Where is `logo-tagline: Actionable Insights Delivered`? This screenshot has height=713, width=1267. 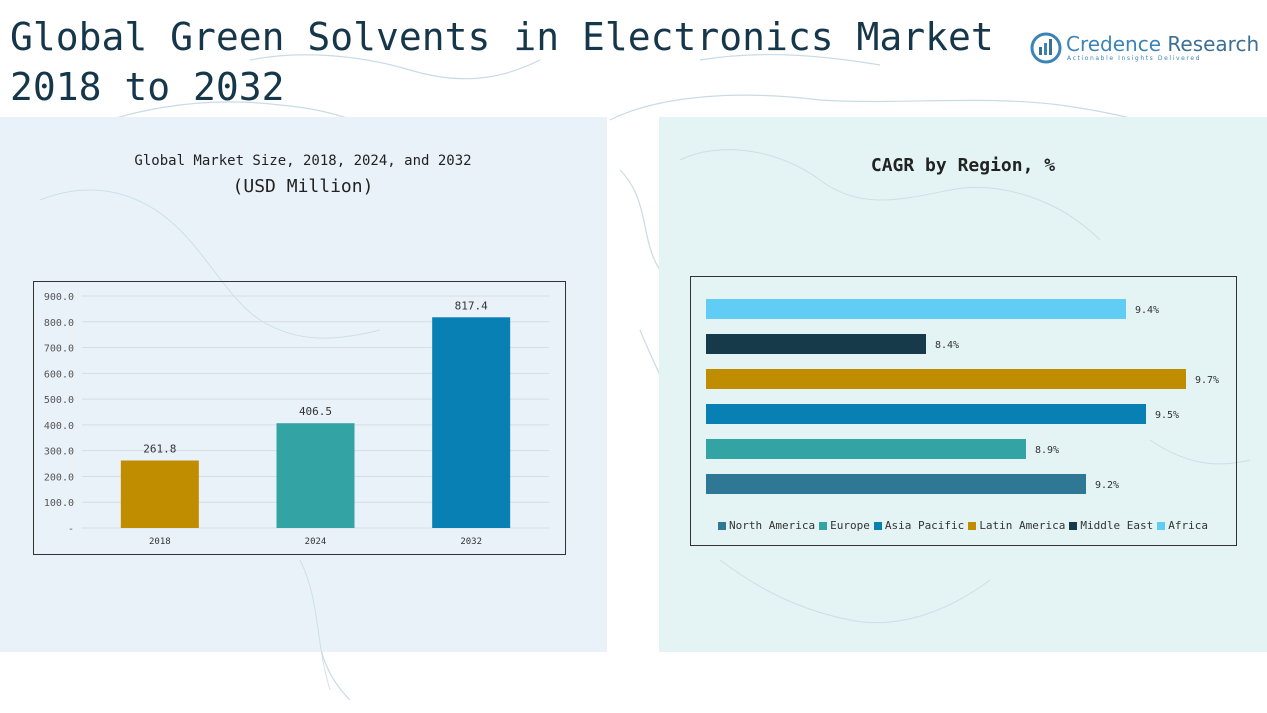 logo-tagline: Actionable Insights Delivered is located at coordinates (1134, 58).